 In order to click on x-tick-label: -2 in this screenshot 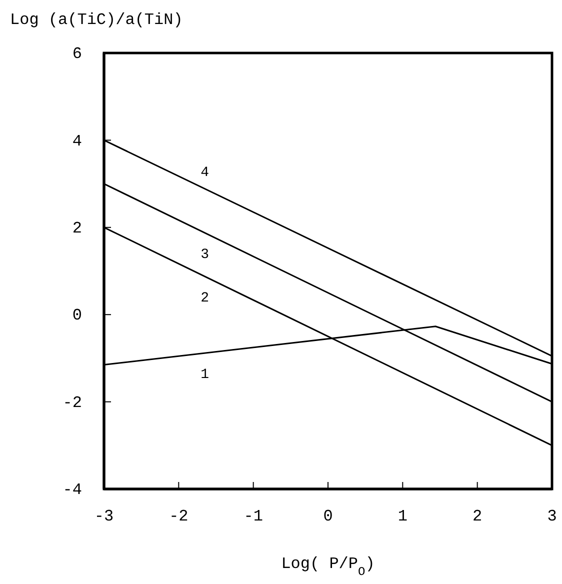, I will do `click(178, 516)`.